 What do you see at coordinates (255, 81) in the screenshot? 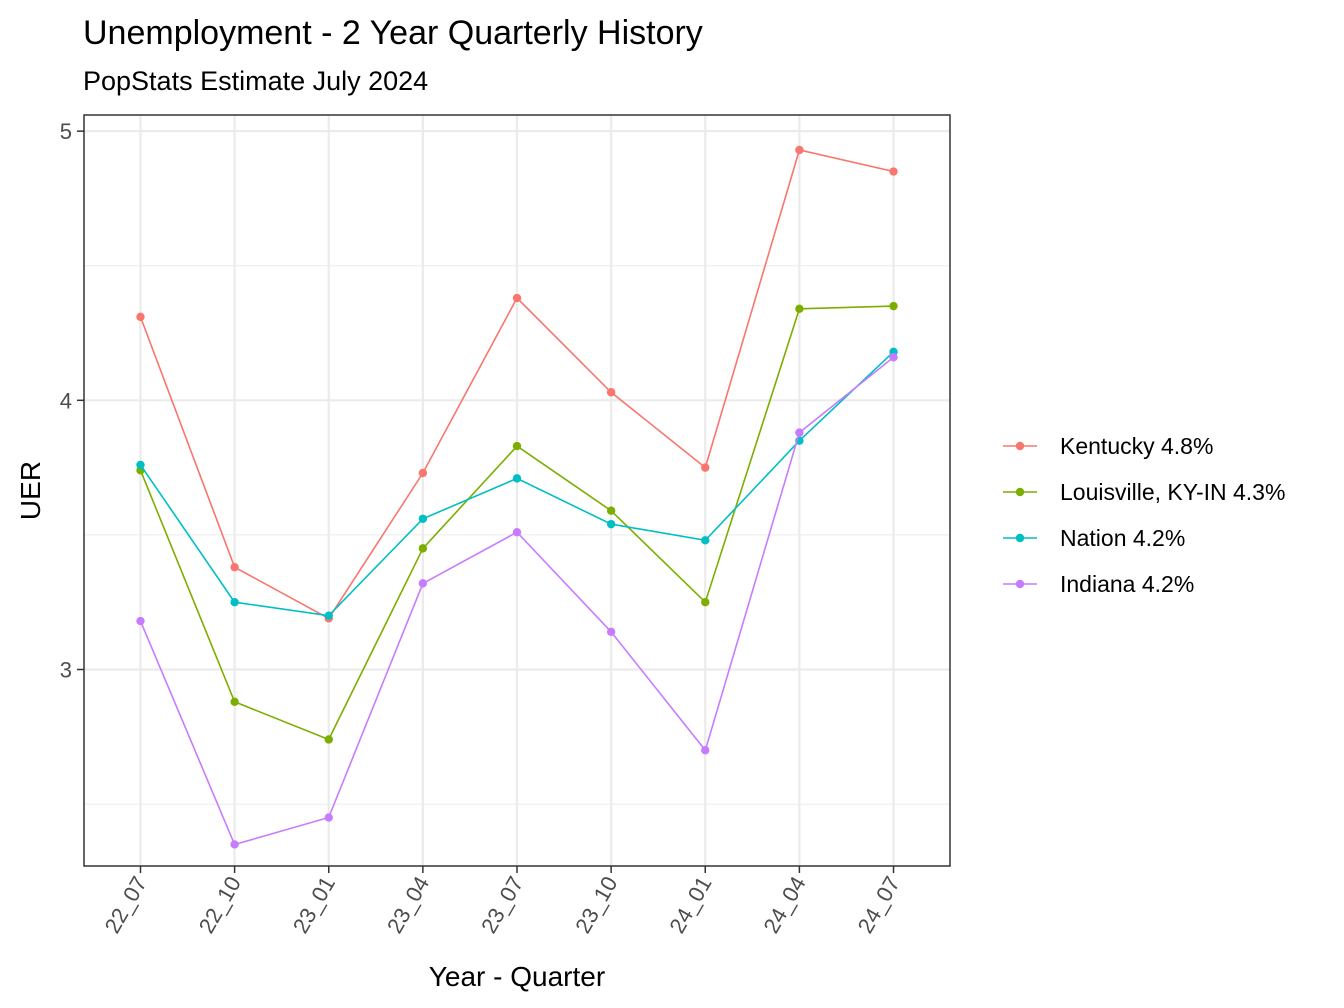
I see `chart-subtitle: PopStats Estimate July 2024` at bounding box center [255, 81].